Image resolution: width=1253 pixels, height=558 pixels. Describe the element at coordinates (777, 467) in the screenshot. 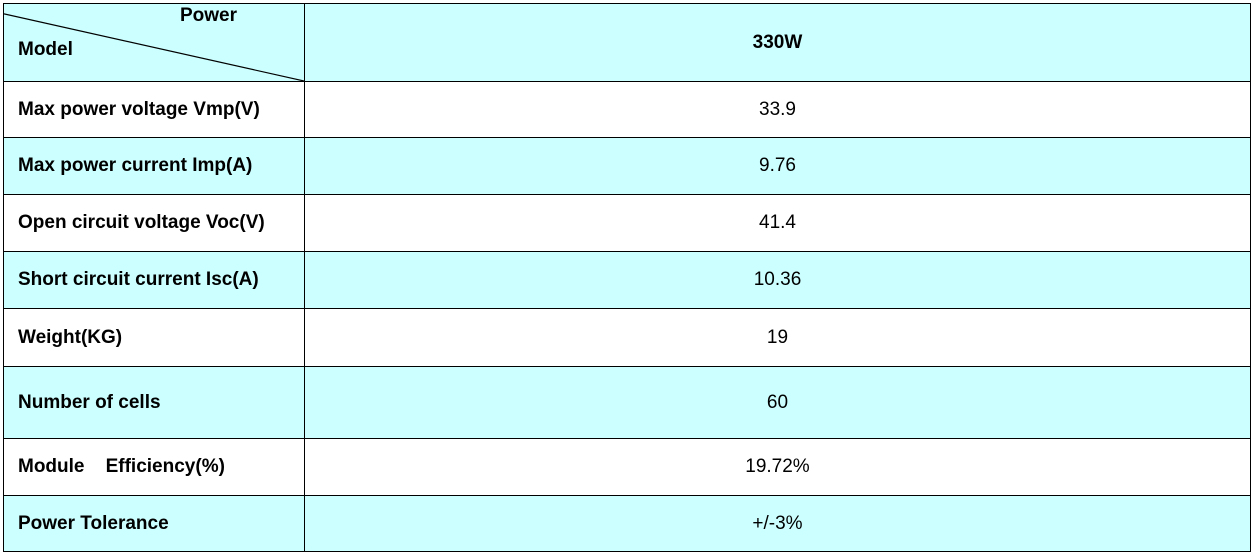

I see `row-value: 19.72%` at that location.